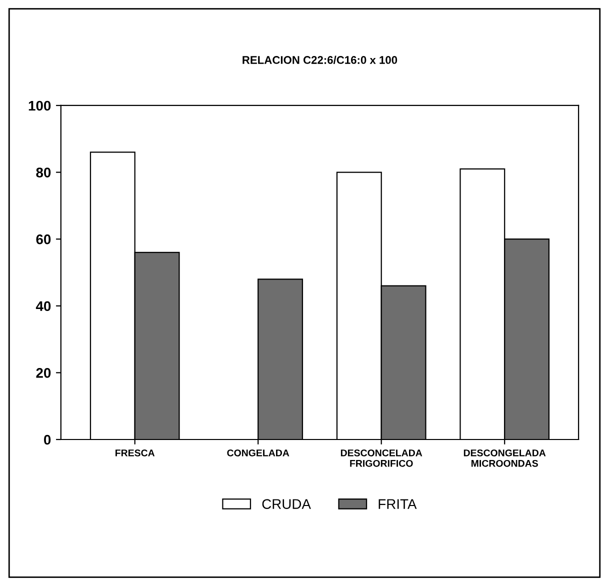 This screenshot has width=609, height=586. I want to click on y-tick-label: 40, so click(43, 306).